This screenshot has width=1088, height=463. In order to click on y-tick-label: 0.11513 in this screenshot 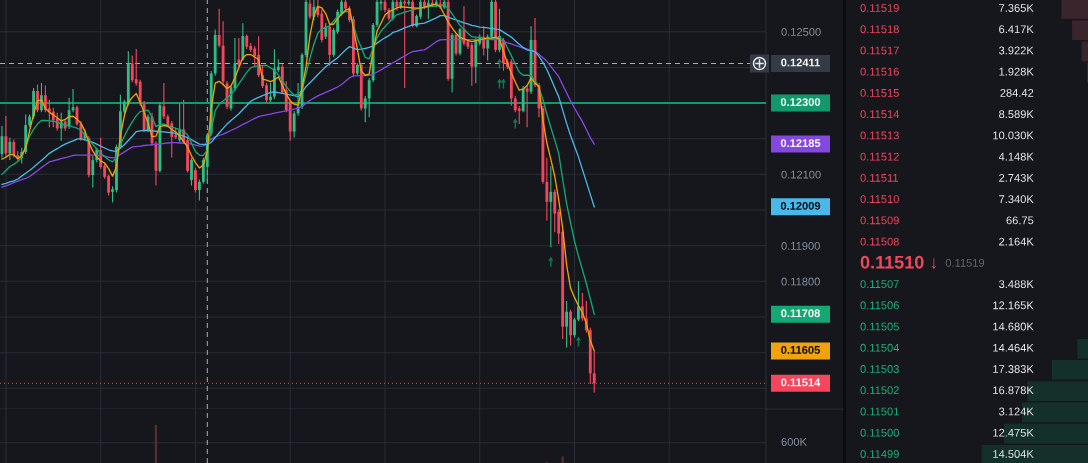, I will do `click(879, 135)`.